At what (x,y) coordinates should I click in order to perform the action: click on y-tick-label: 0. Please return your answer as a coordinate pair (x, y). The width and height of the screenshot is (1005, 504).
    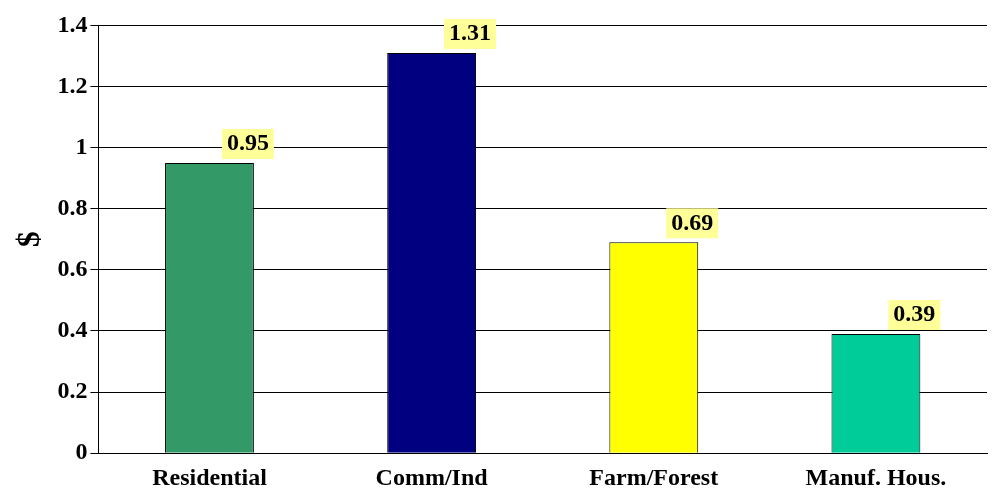
    Looking at the image, I should click on (81, 451).